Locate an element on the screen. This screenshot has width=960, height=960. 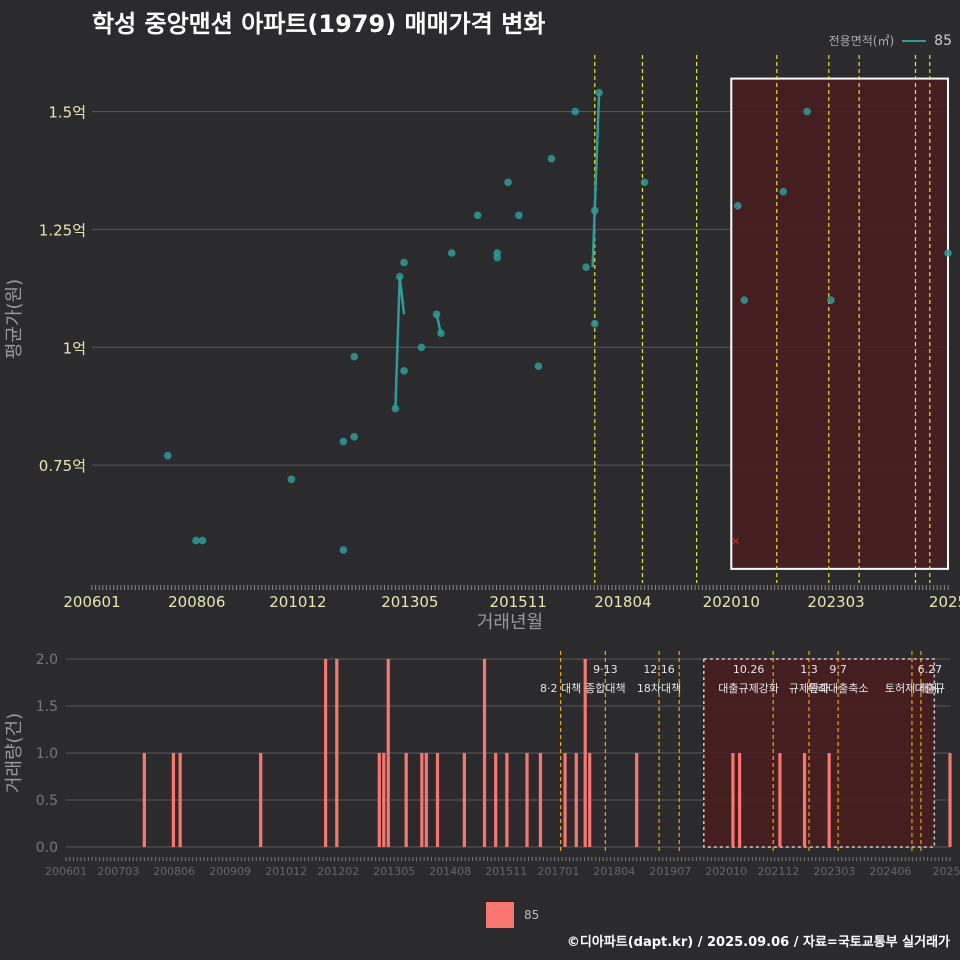
policy-name-label: 8·2 대책 is located at coordinates (560, 688).